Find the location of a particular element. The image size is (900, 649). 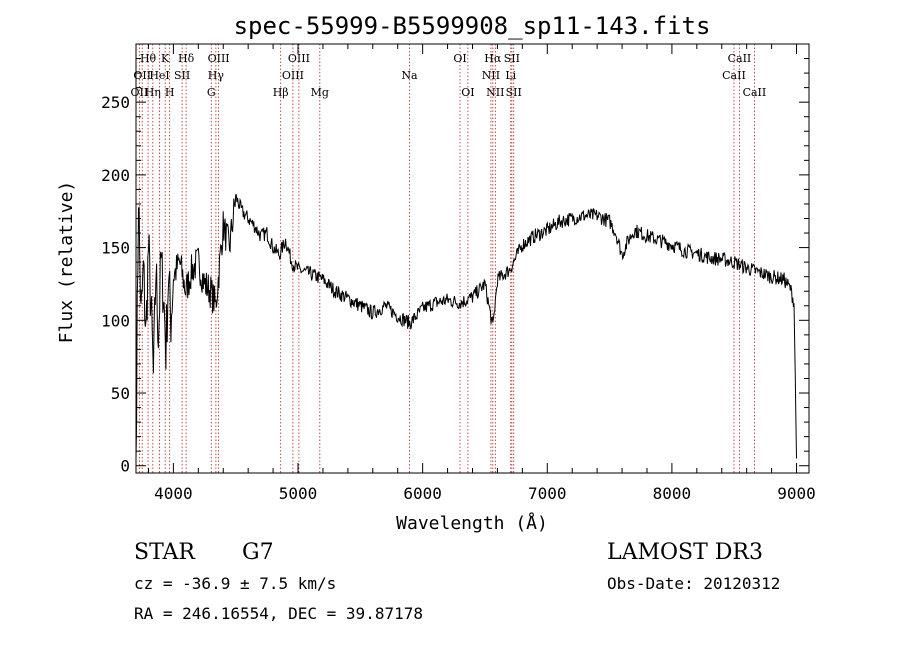

line-marker-label: Hδ is located at coordinates (186, 58).